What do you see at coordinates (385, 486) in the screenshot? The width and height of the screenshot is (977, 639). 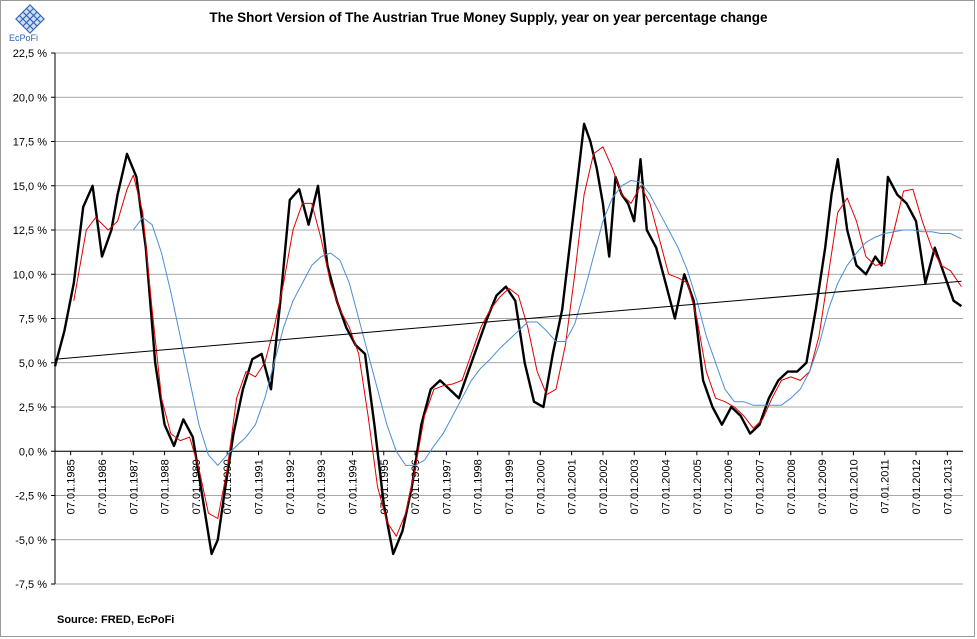 I see `x-tick-label: 07.01.1995` at bounding box center [385, 486].